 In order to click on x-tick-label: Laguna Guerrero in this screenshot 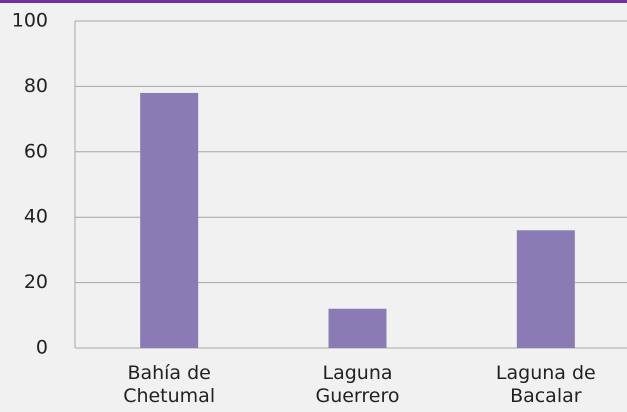, I will do `click(357, 384)`.